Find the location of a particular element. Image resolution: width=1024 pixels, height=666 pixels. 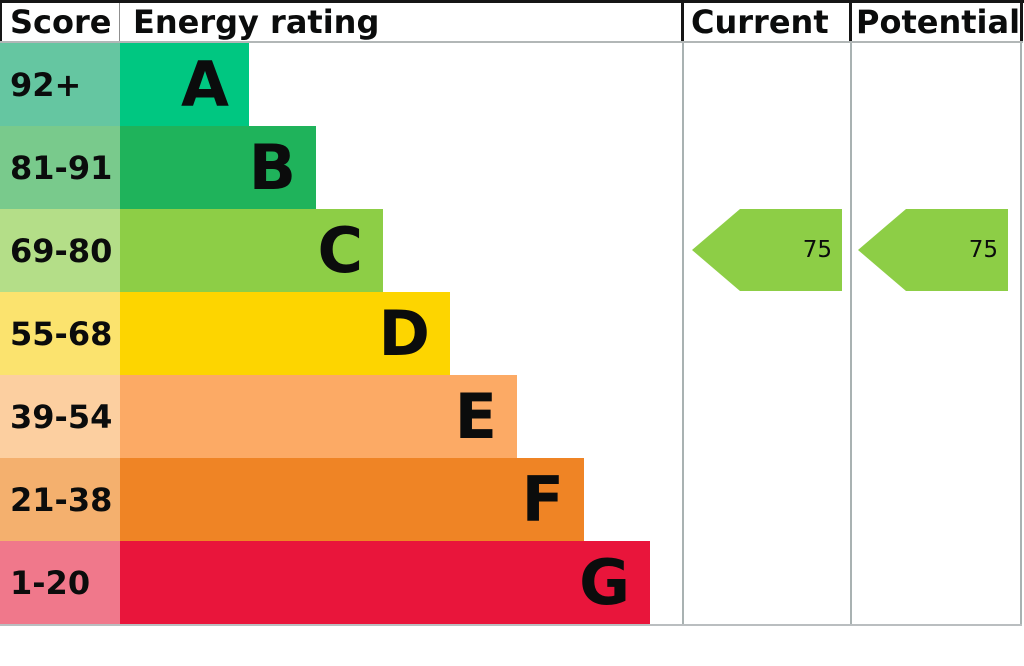

rating-bar-a: A is located at coordinates (184, 84).